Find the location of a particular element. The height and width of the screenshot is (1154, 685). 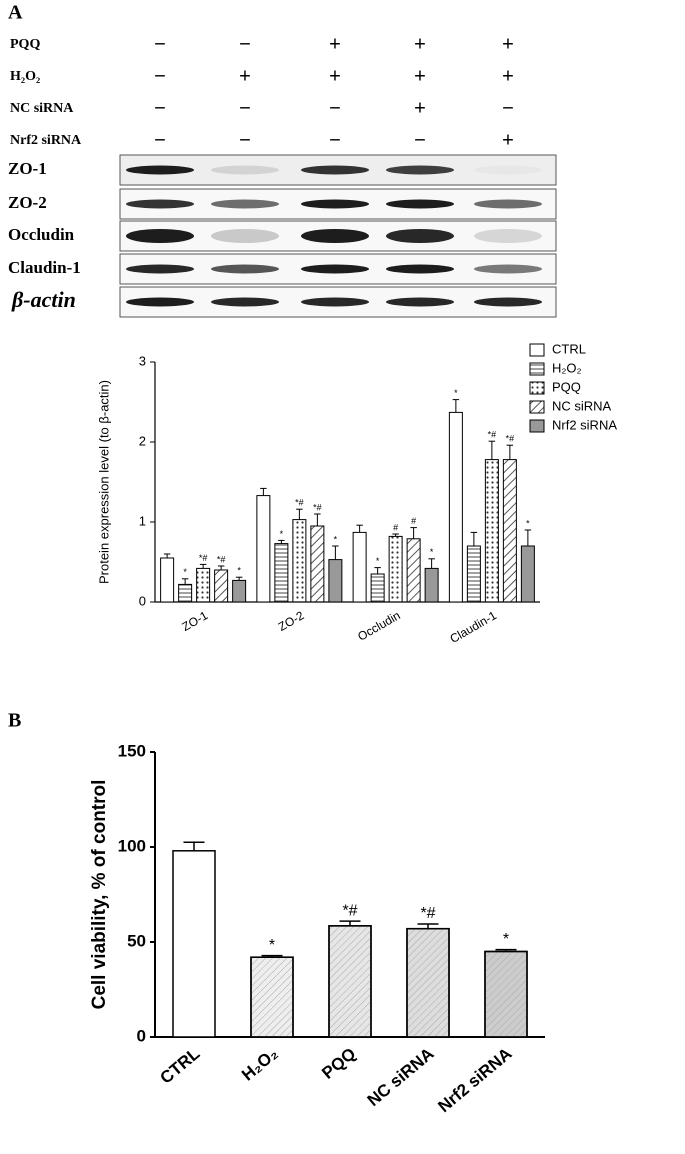

x-tick-label: Nrf2 siRNA is located at coordinates (474, 1080).